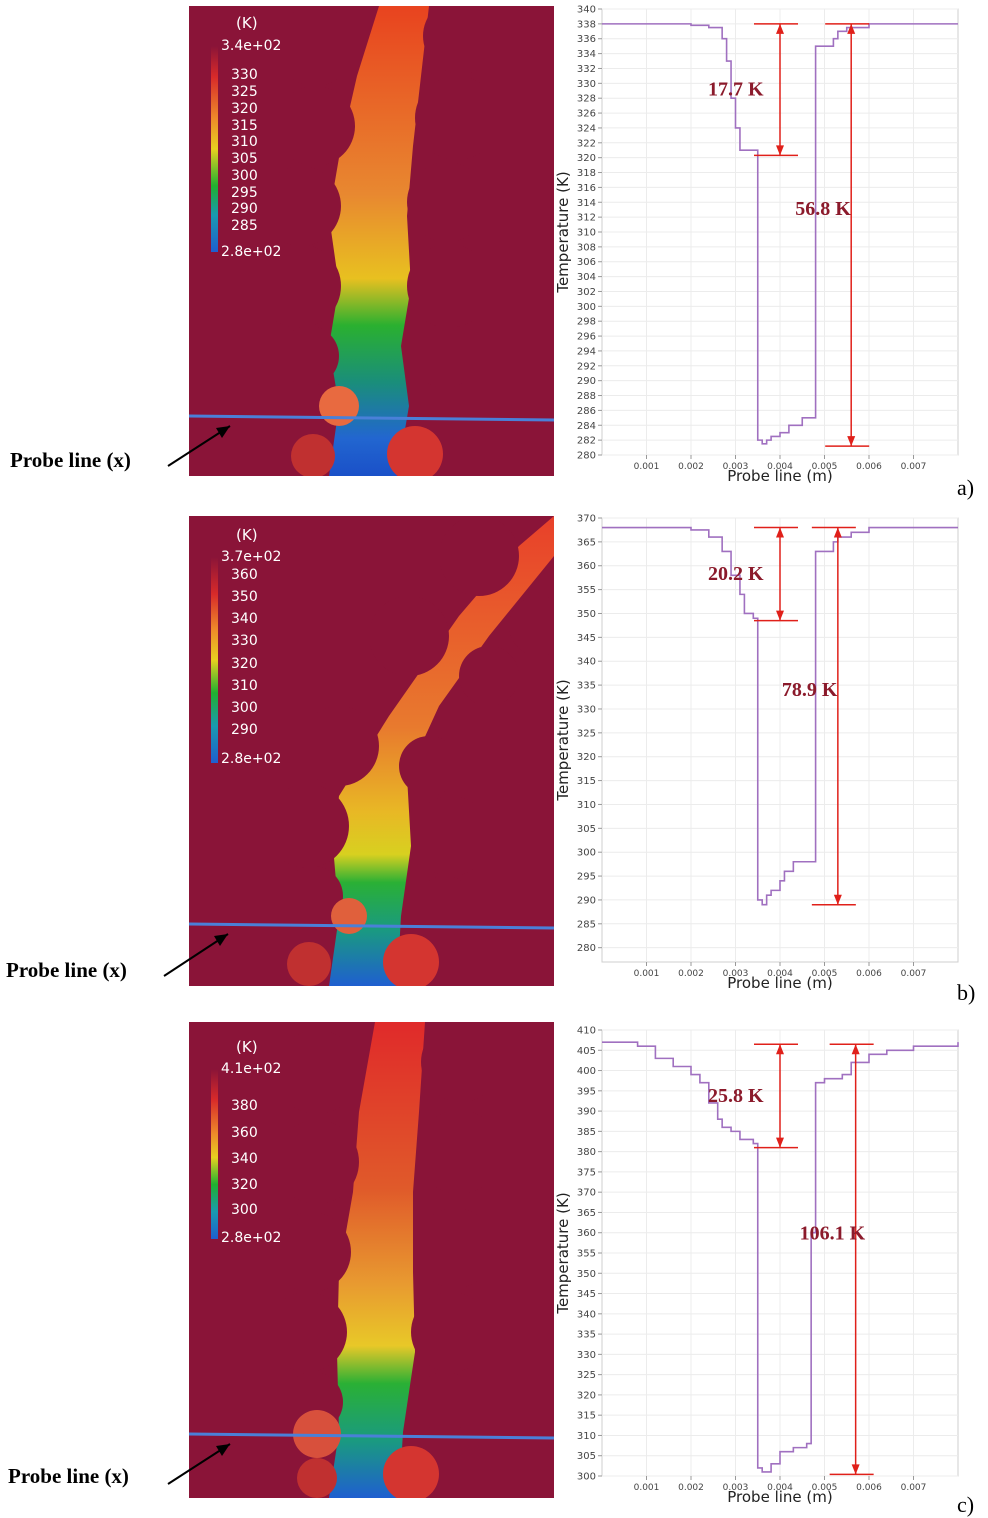 Image resolution: width=988 pixels, height=1518 pixels. What do you see at coordinates (586, 337) in the screenshot?
I see `y-tick-label: 296` at bounding box center [586, 337].